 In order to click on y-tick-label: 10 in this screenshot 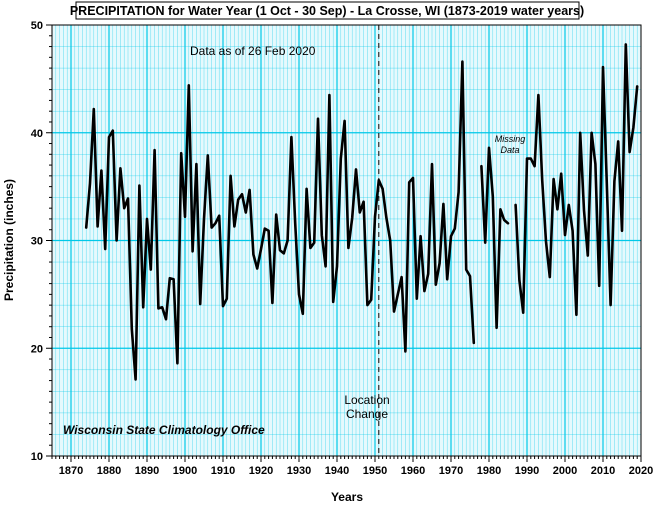, I will do `click(37, 457)`.